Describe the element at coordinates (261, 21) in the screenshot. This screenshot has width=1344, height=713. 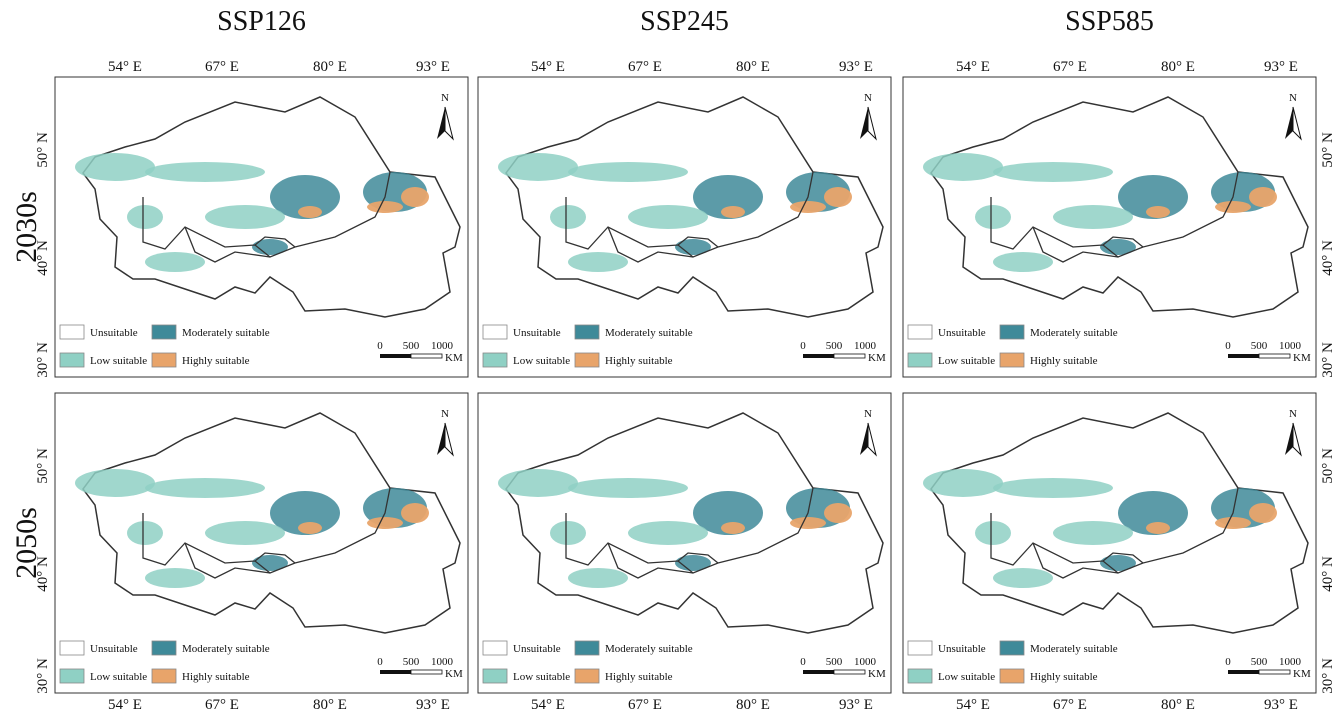
I see `column-header: SSP126` at that location.